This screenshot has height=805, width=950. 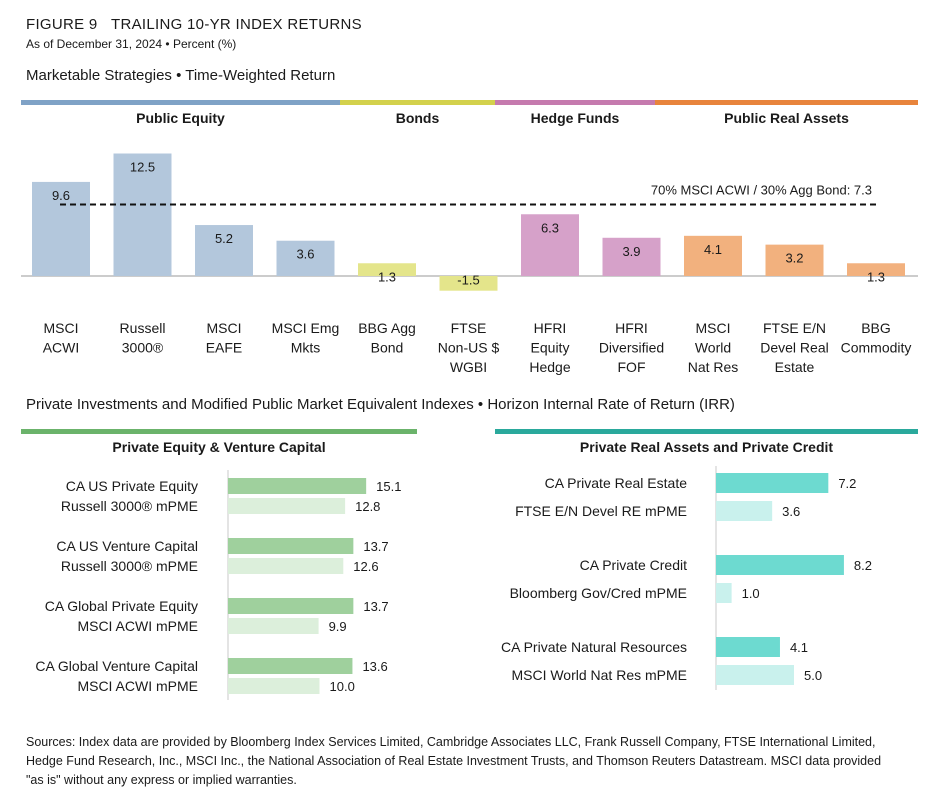 I want to click on pe-bar-value-label: 12.8, so click(x=367, y=506).